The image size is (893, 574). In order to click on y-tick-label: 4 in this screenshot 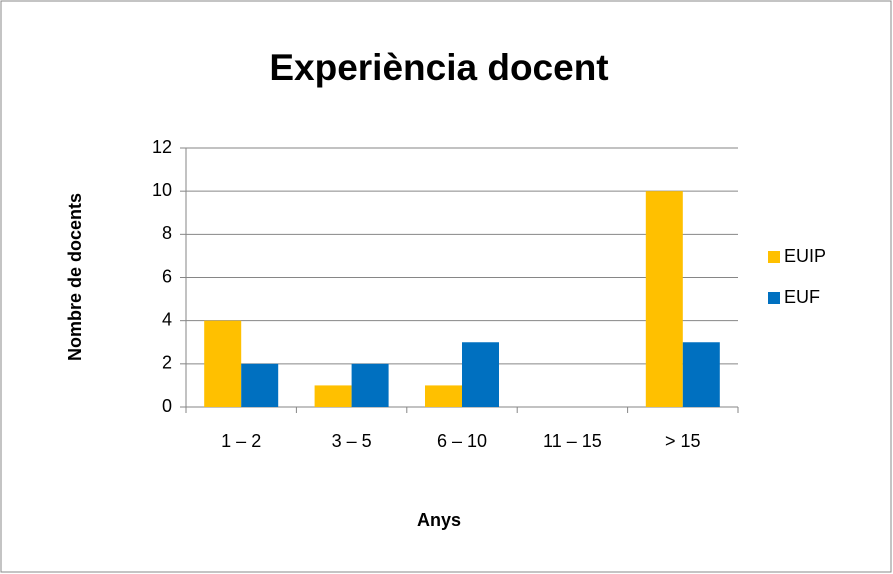, I will do `click(167, 319)`.